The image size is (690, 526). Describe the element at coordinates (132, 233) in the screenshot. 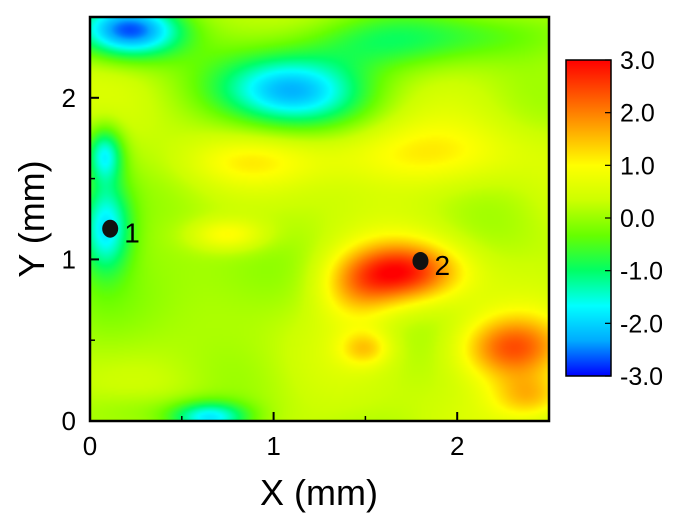

I see `marker-label-1: 1` at that location.